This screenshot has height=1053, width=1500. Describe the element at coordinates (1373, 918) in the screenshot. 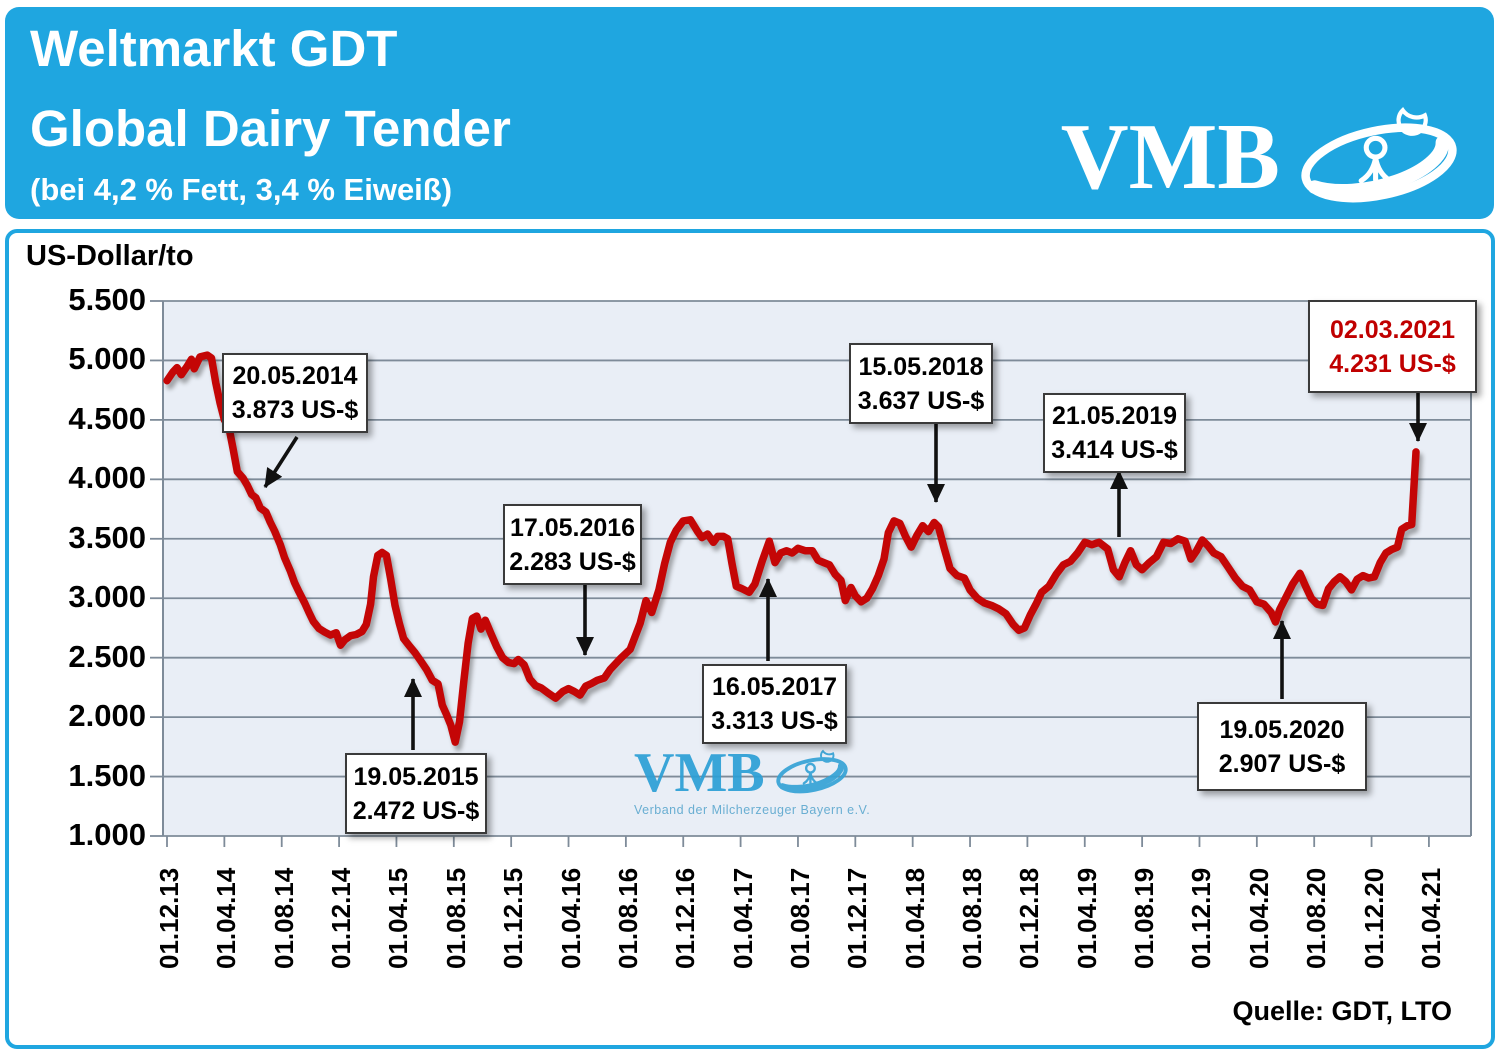

I see `x-axis-label: 01.12.20` at that location.